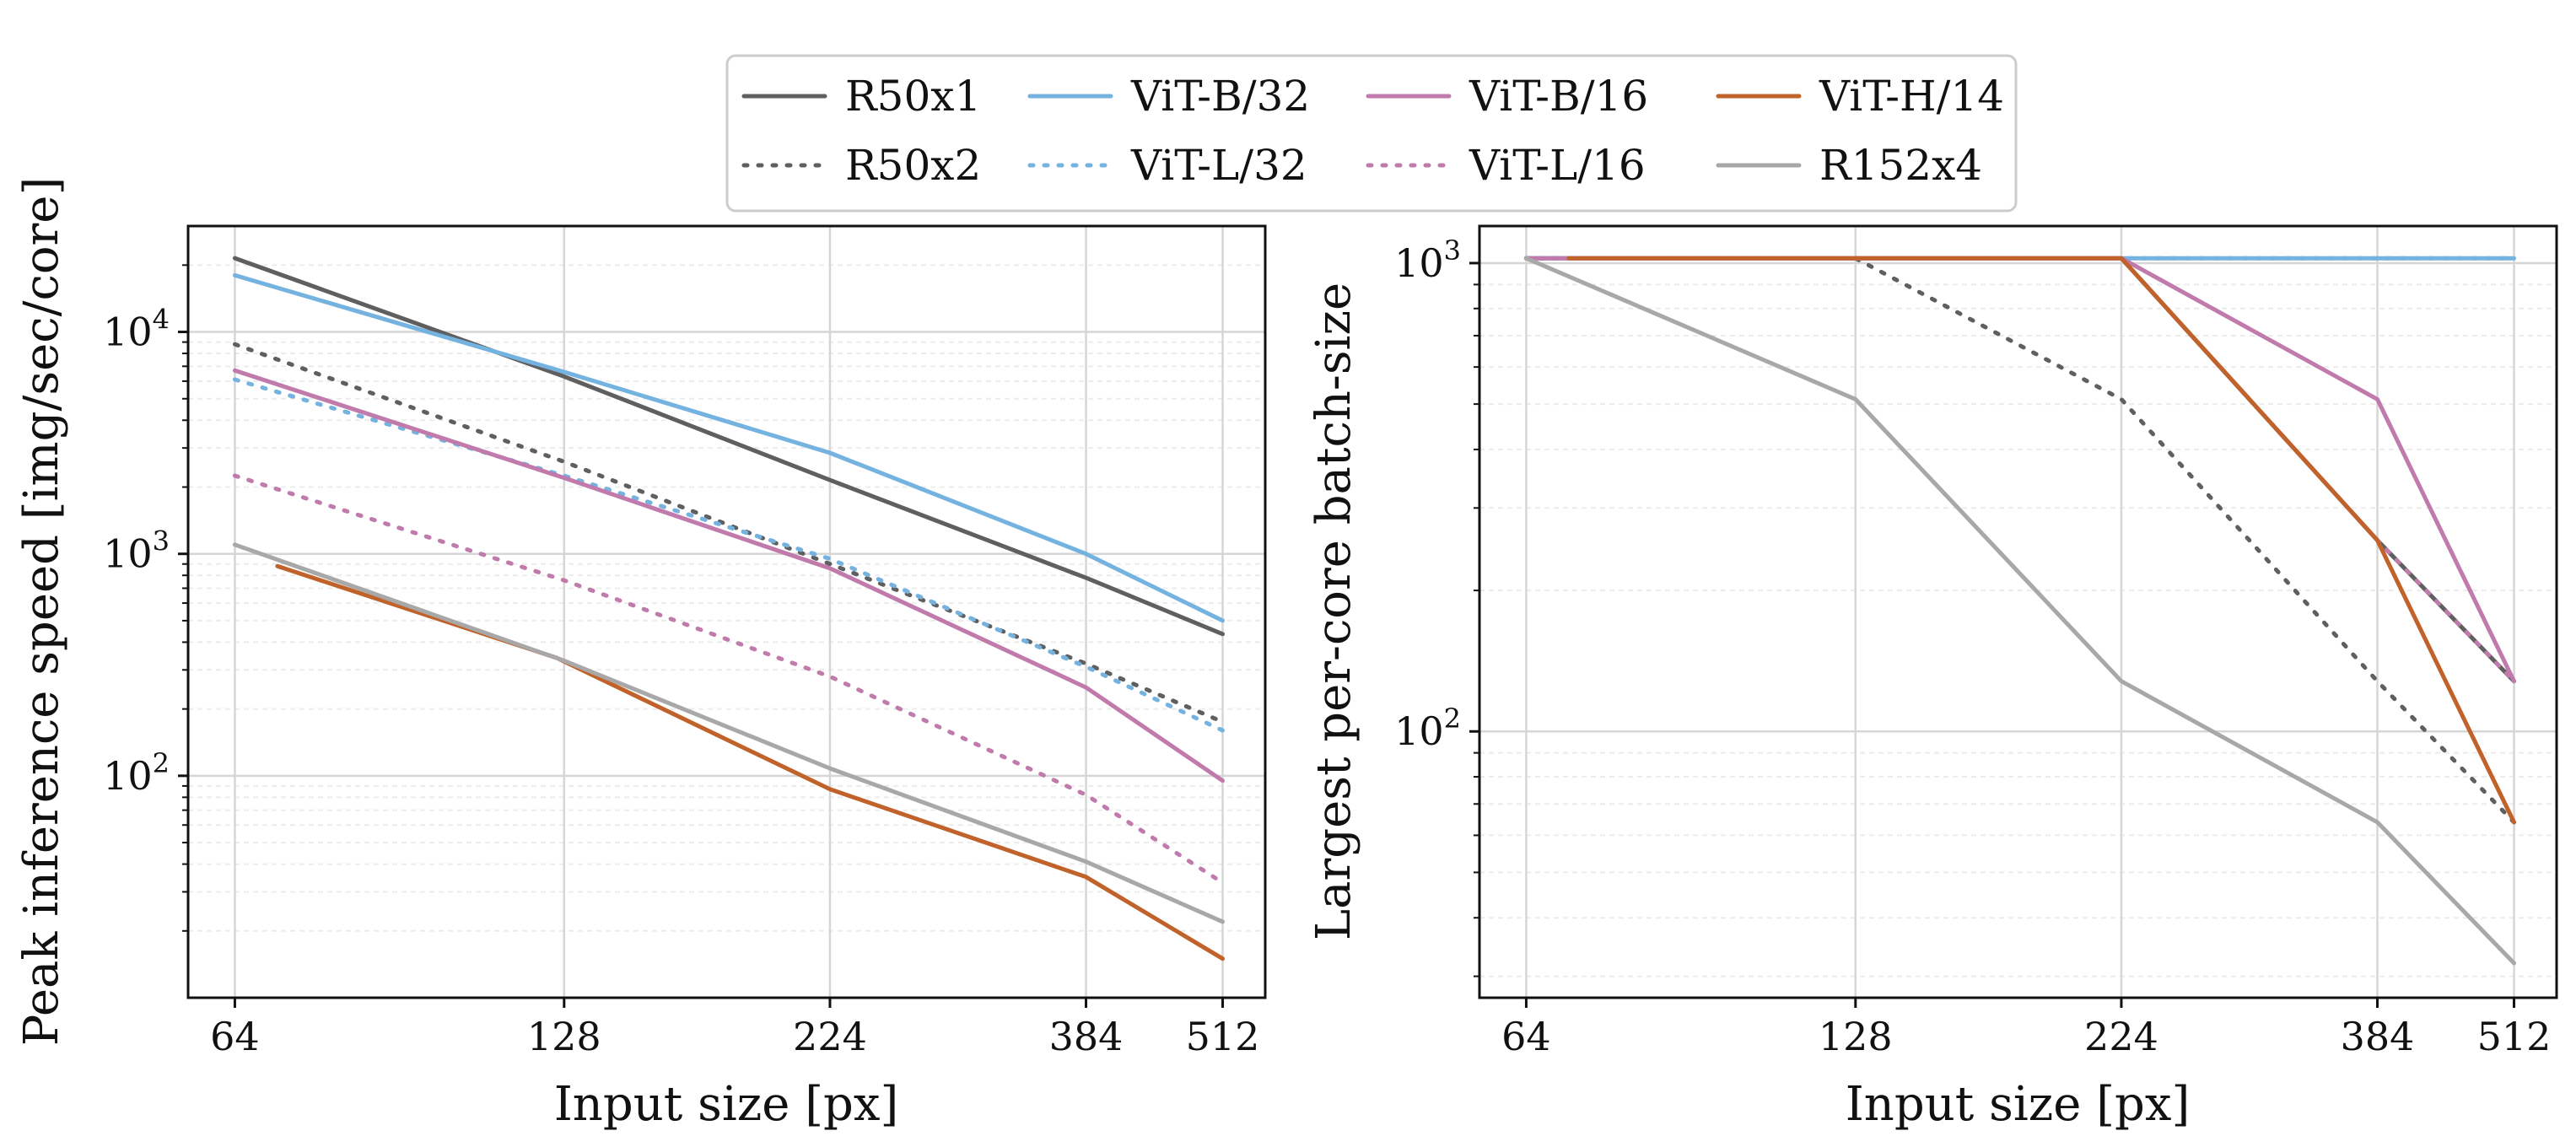  What do you see at coordinates (1526, 1036) in the screenshot?
I see `right-x-tick-label: 64` at bounding box center [1526, 1036].